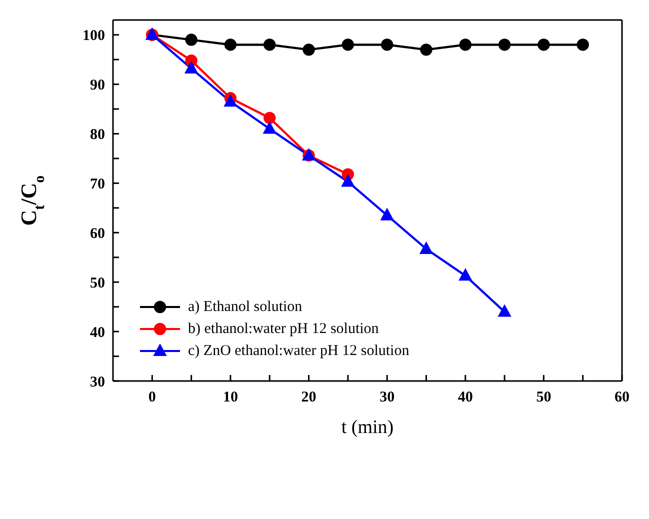 Image resolution: width=649 pixels, height=519 pixels. I want to click on x-tick-label: 20, so click(308, 398).